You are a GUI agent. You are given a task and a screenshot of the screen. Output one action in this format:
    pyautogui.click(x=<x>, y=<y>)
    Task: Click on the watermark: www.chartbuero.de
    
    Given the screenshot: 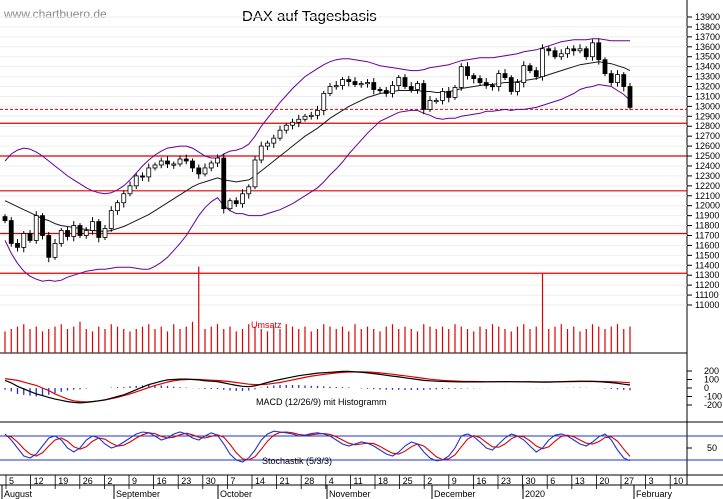 What is the action you would take?
    pyautogui.click(x=55, y=14)
    